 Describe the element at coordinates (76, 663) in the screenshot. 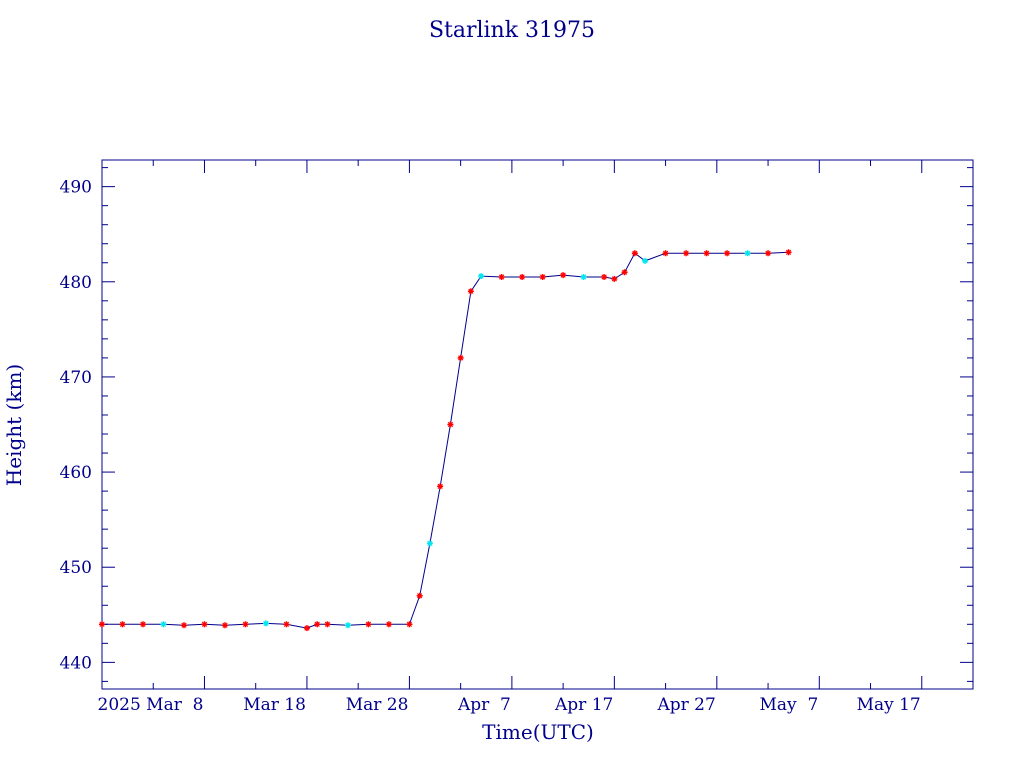

I see `y-tick-label: 440` at that location.